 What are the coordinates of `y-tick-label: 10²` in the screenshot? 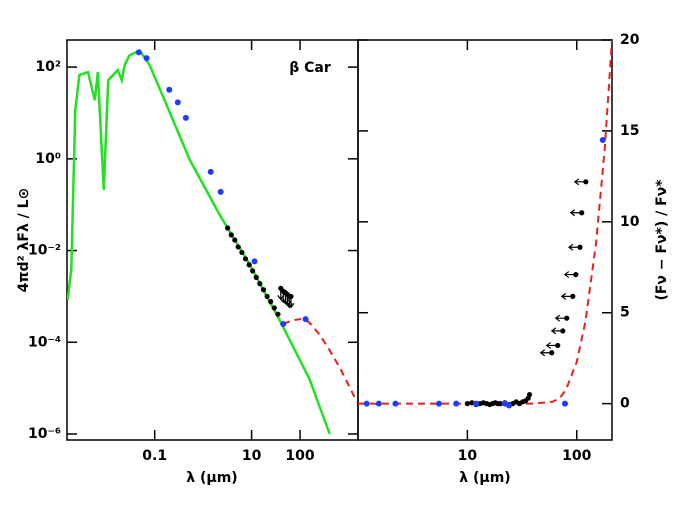 It's located at (48, 67).